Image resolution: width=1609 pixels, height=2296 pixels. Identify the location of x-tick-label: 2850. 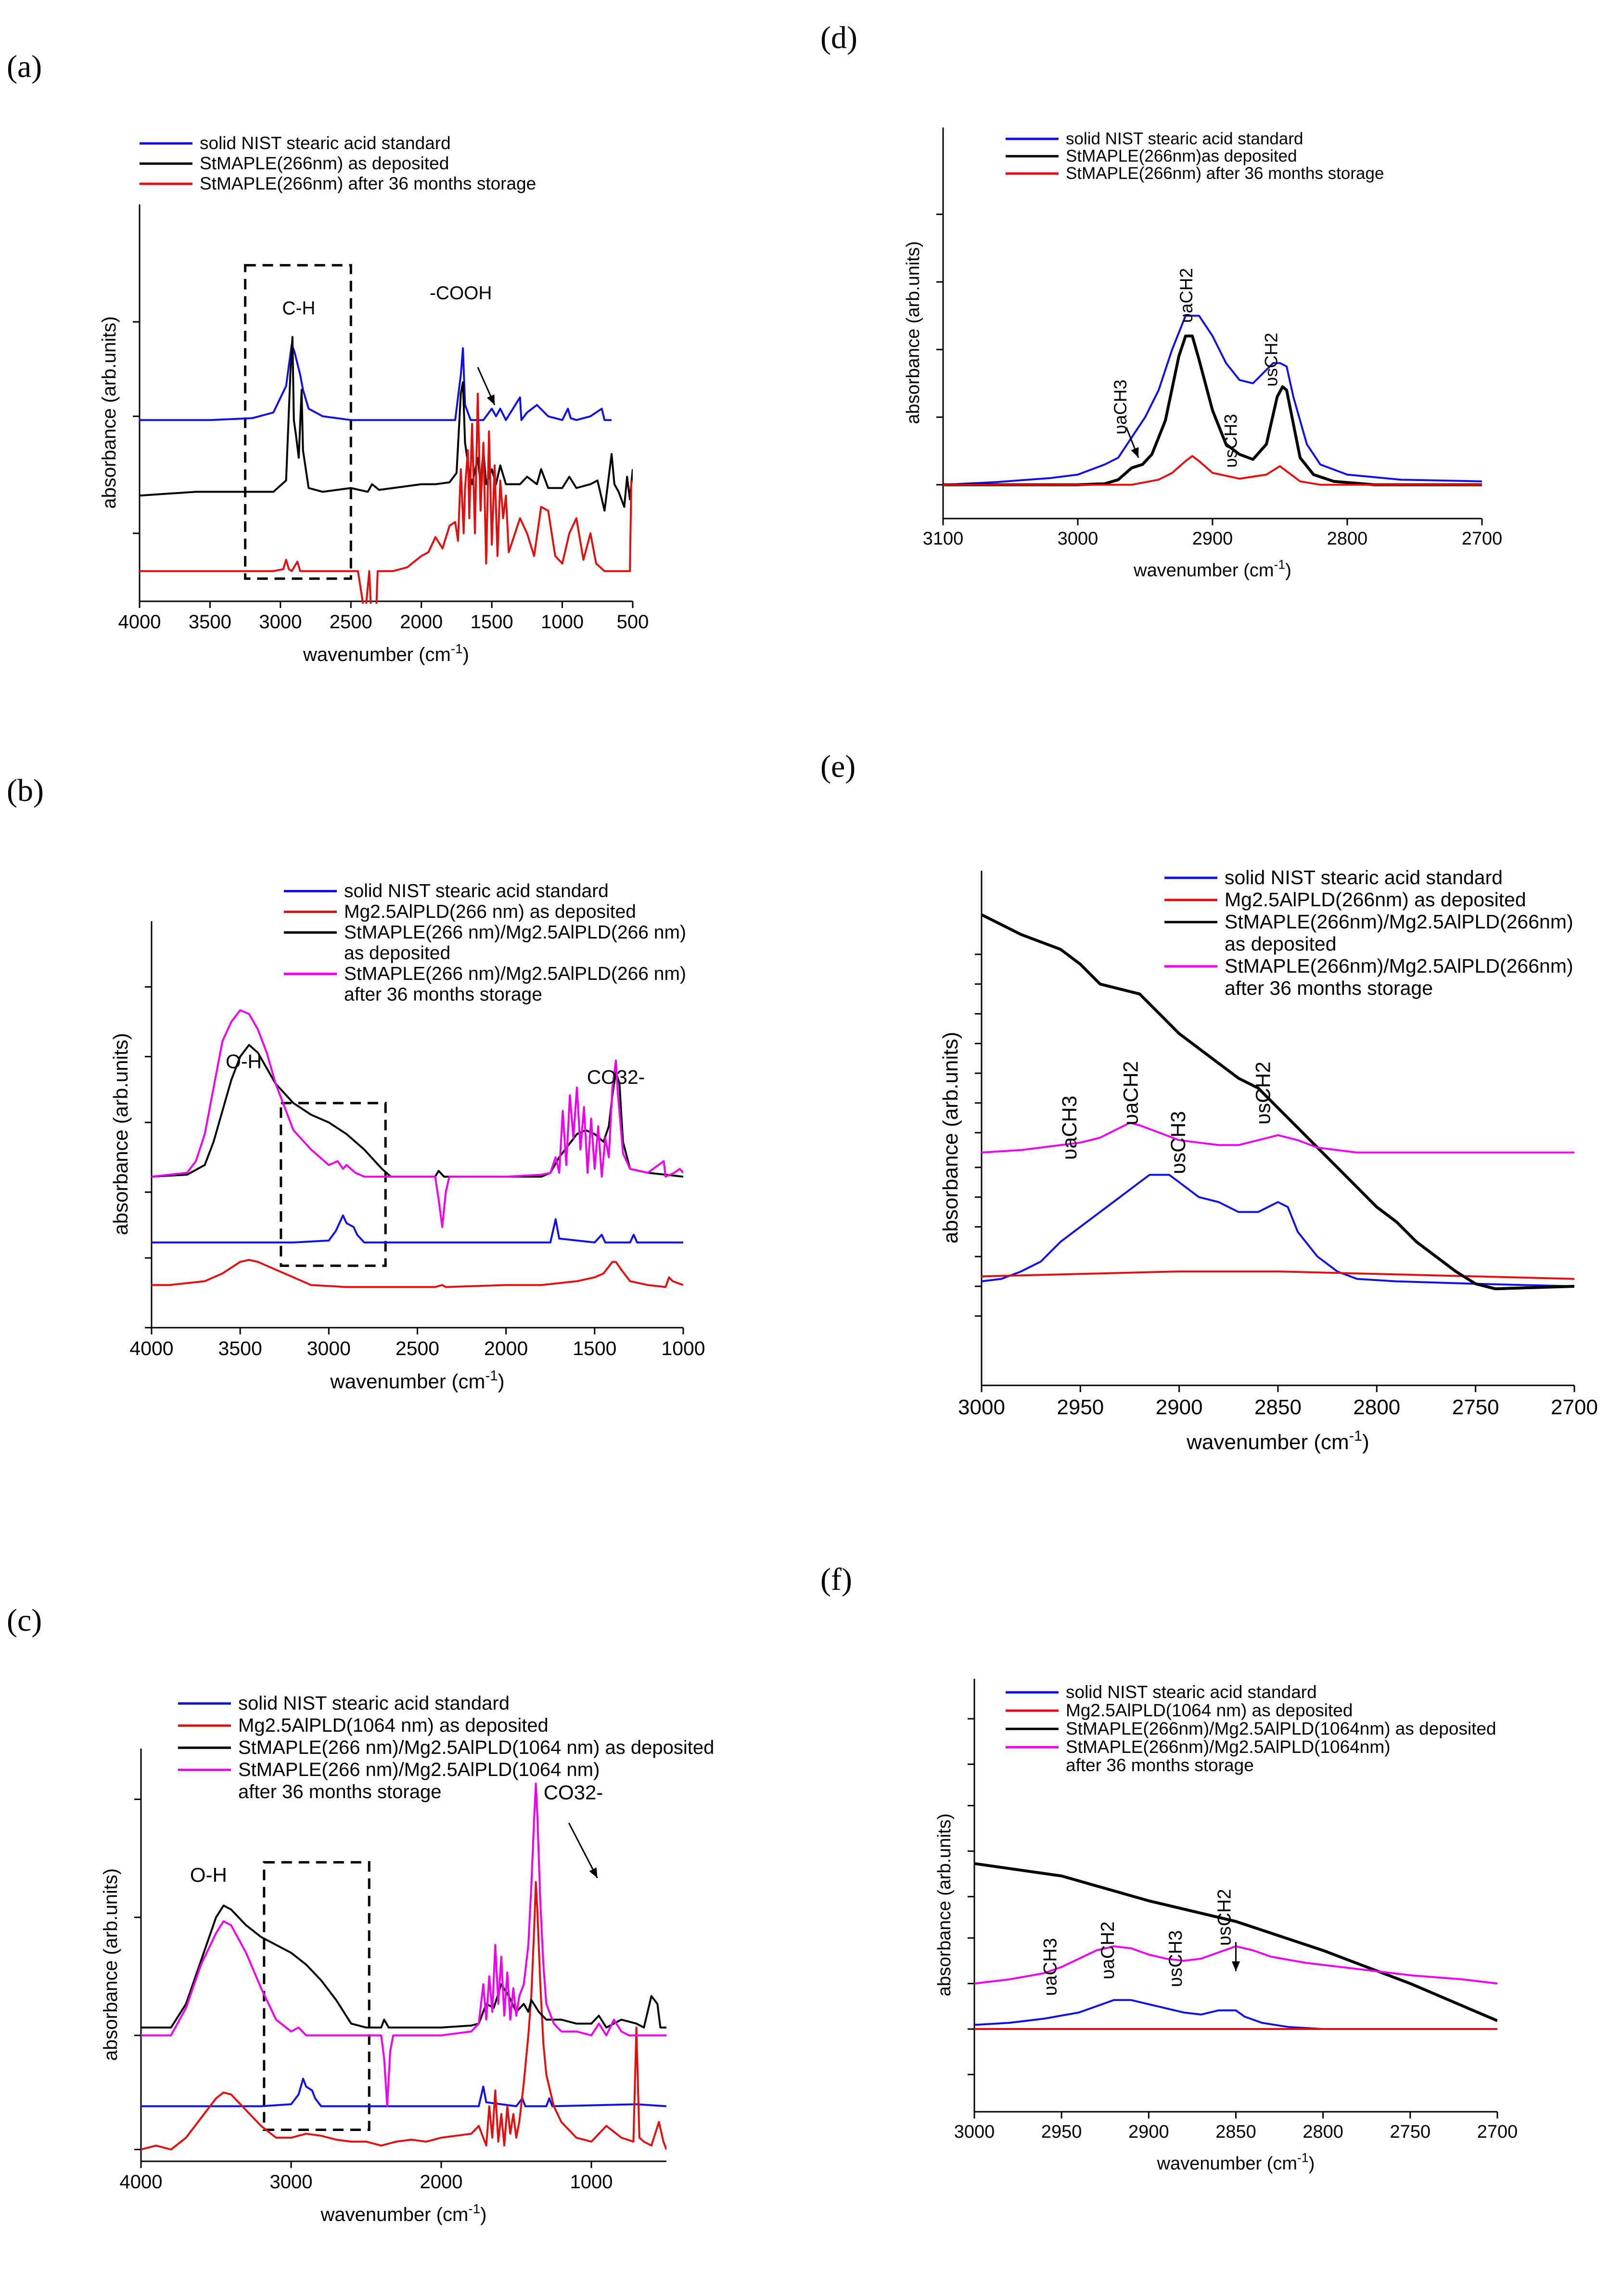
(1278, 1407).